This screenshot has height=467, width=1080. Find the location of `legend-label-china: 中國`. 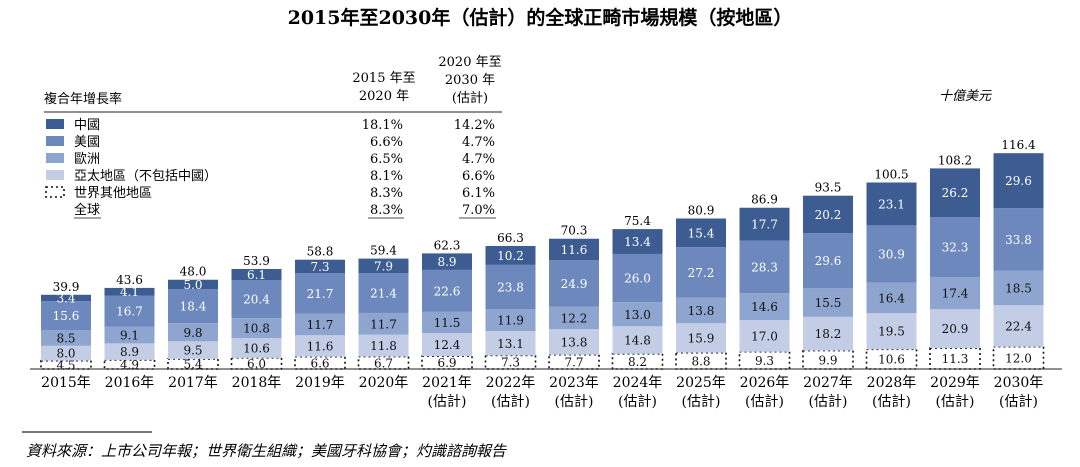

legend-label-china: 中國 is located at coordinates (87, 125).